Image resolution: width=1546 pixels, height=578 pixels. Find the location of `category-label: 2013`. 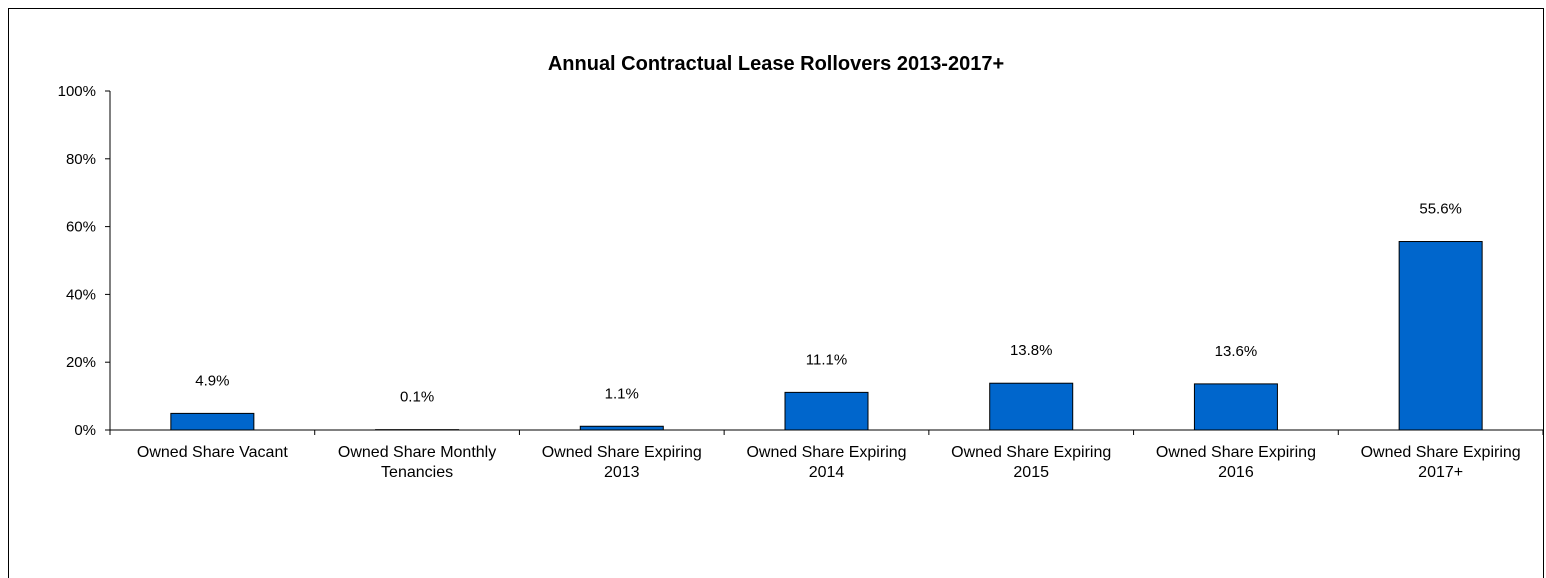

category-label: 2013 is located at coordinates (622, 472).